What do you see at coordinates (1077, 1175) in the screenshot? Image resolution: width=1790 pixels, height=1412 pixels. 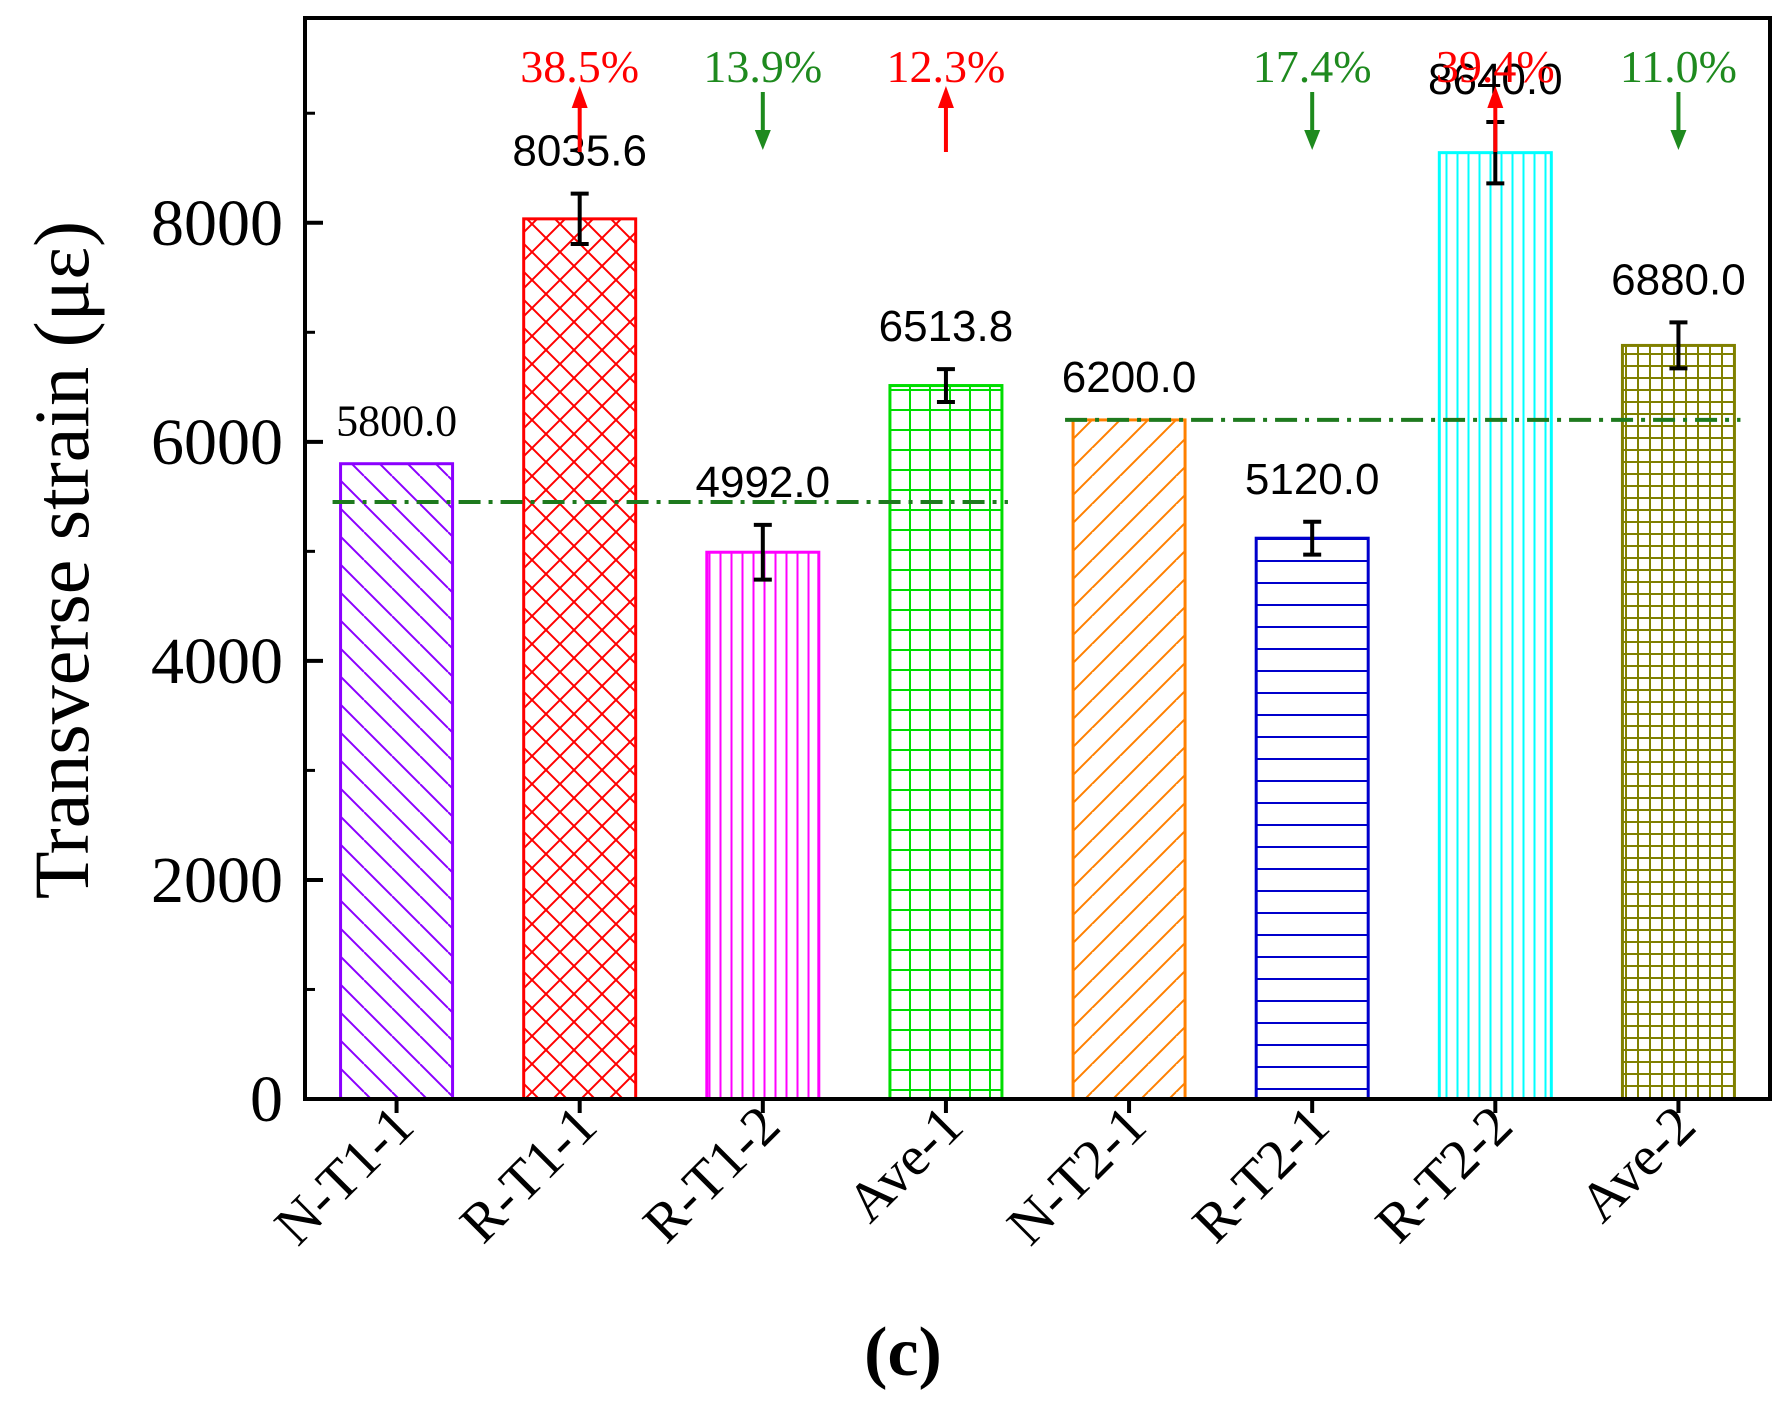 I see `x-tick-label-n-t2-1: N-T2-1` at bounding box center [1077, 1175].